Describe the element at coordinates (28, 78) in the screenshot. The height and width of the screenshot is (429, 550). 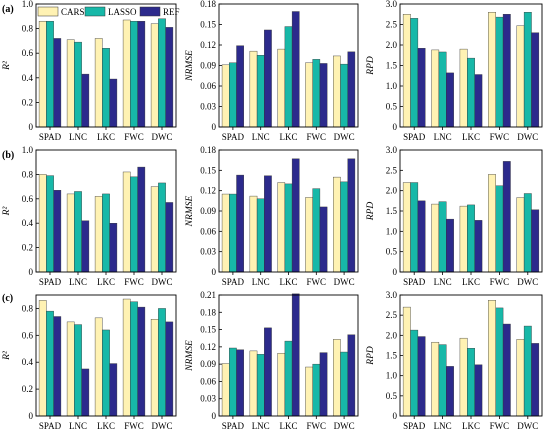
I see `y-tick-label: 0.4` at that location.